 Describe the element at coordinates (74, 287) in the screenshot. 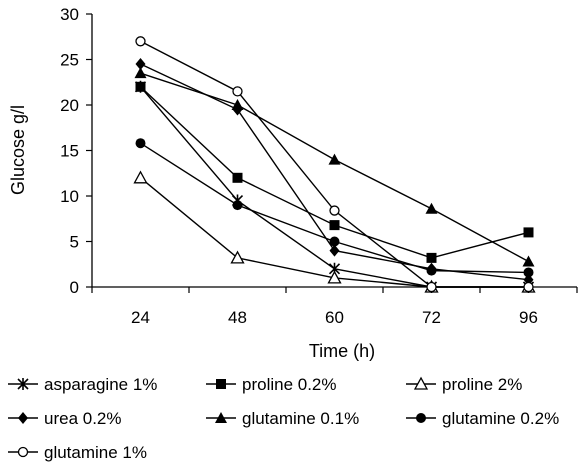

I see `y-tick-label: 0` at that location.